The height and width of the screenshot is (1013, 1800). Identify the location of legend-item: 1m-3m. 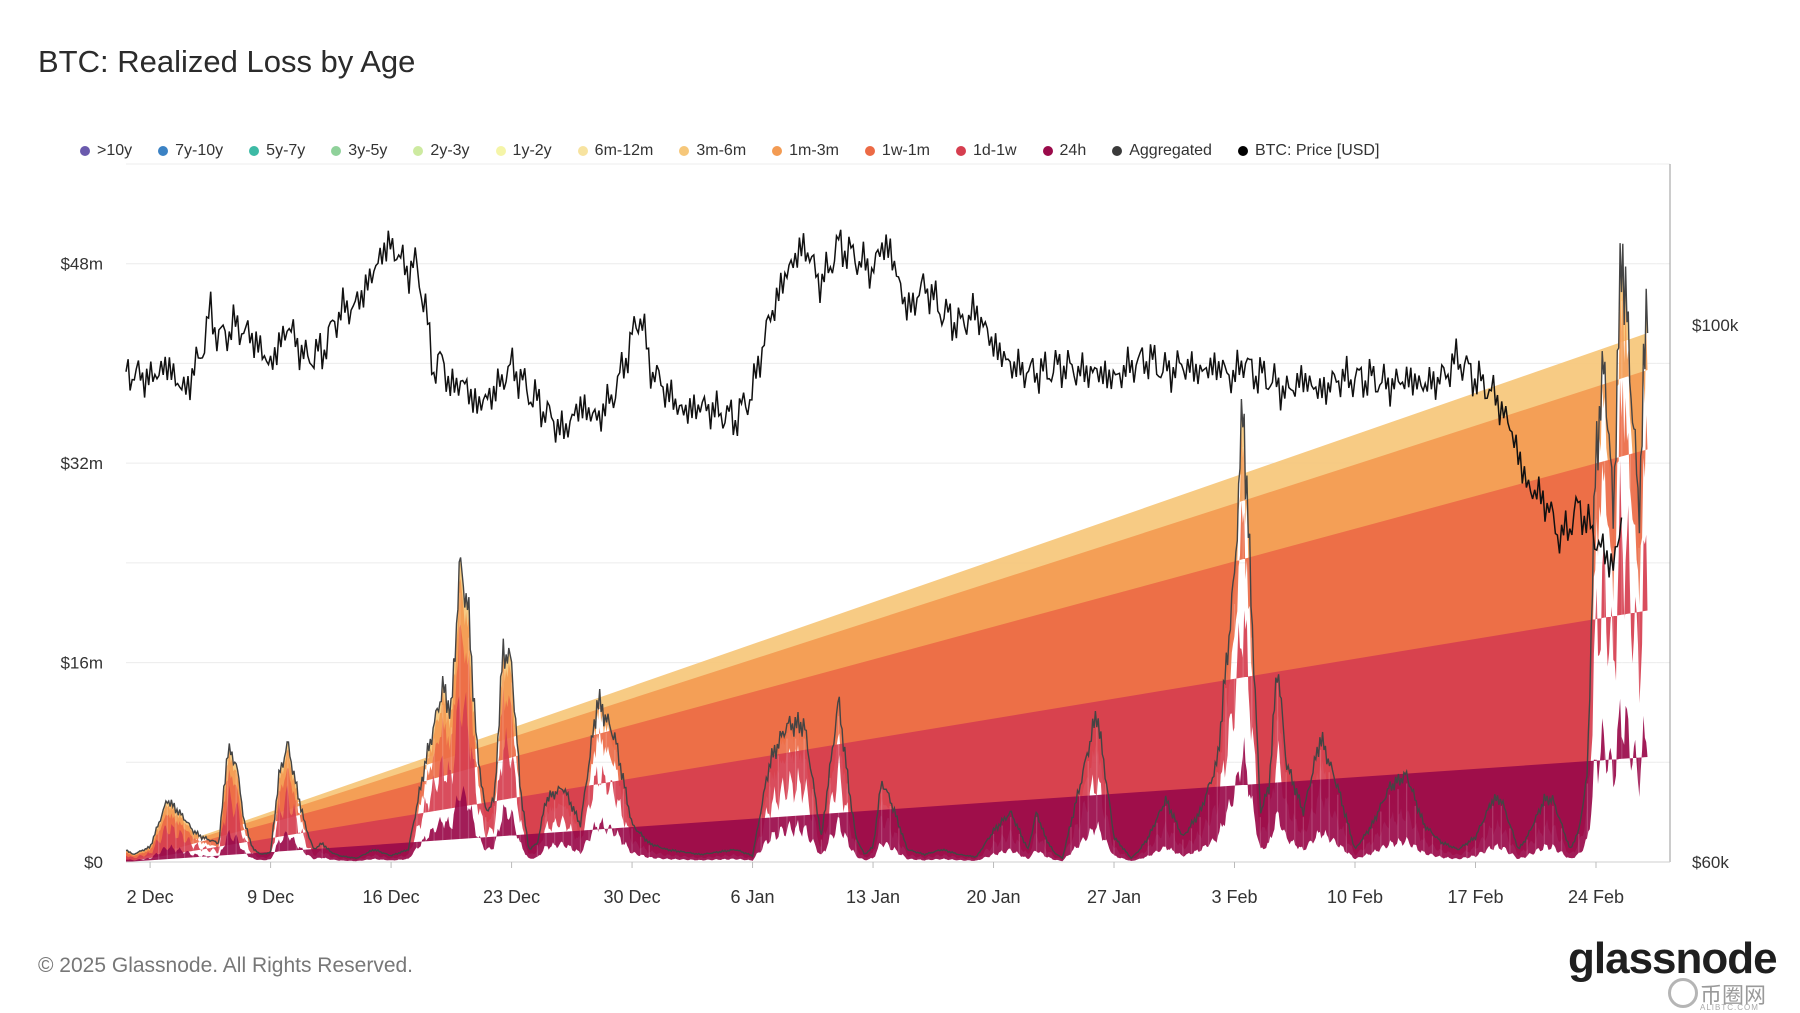
(805, 151).